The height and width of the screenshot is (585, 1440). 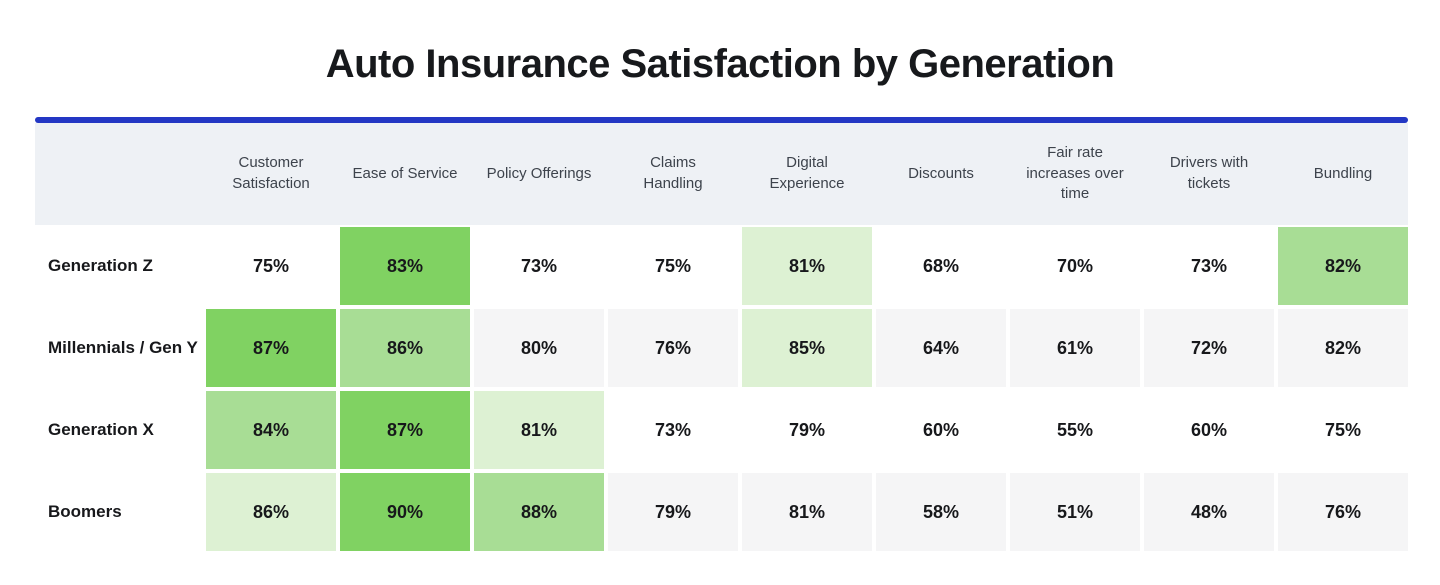 I want to click on column-header: Fair rate increases over time, so click(x=1075, y=173).